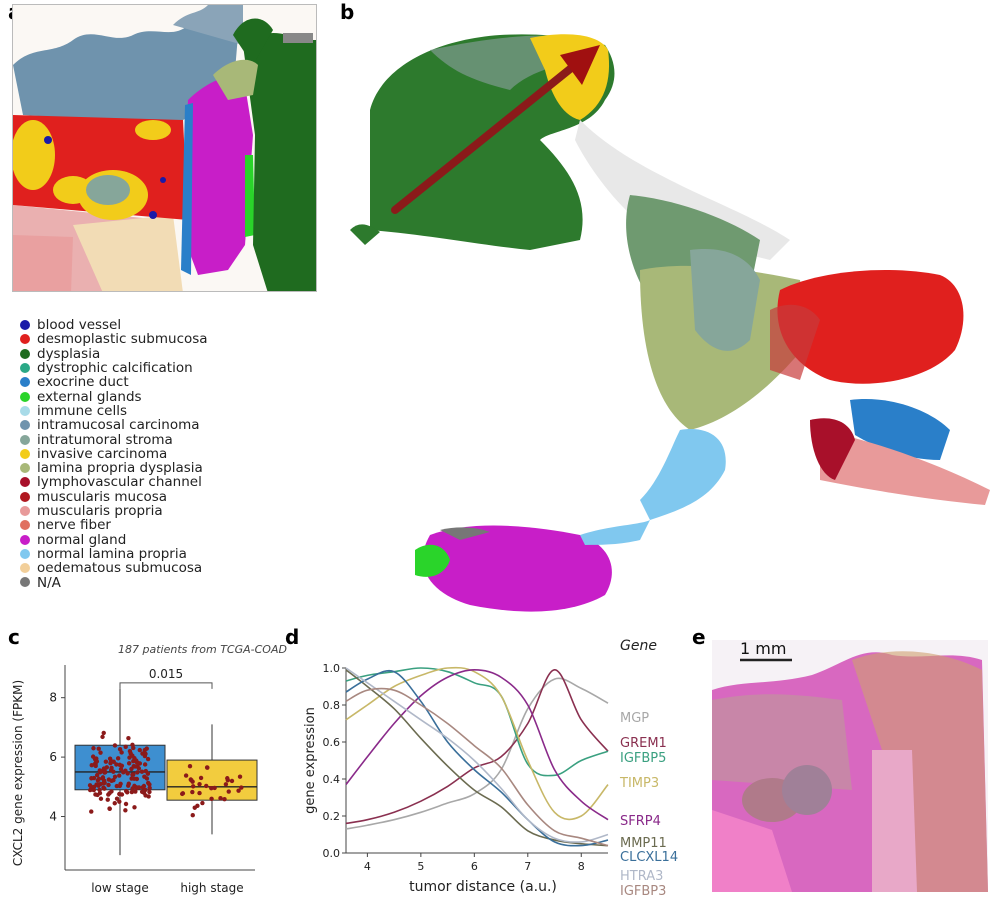 Image resolution: width=1000 pixels, height=906 pixels. I want to click on y-axis-label: gene expression, so click(310, 760).